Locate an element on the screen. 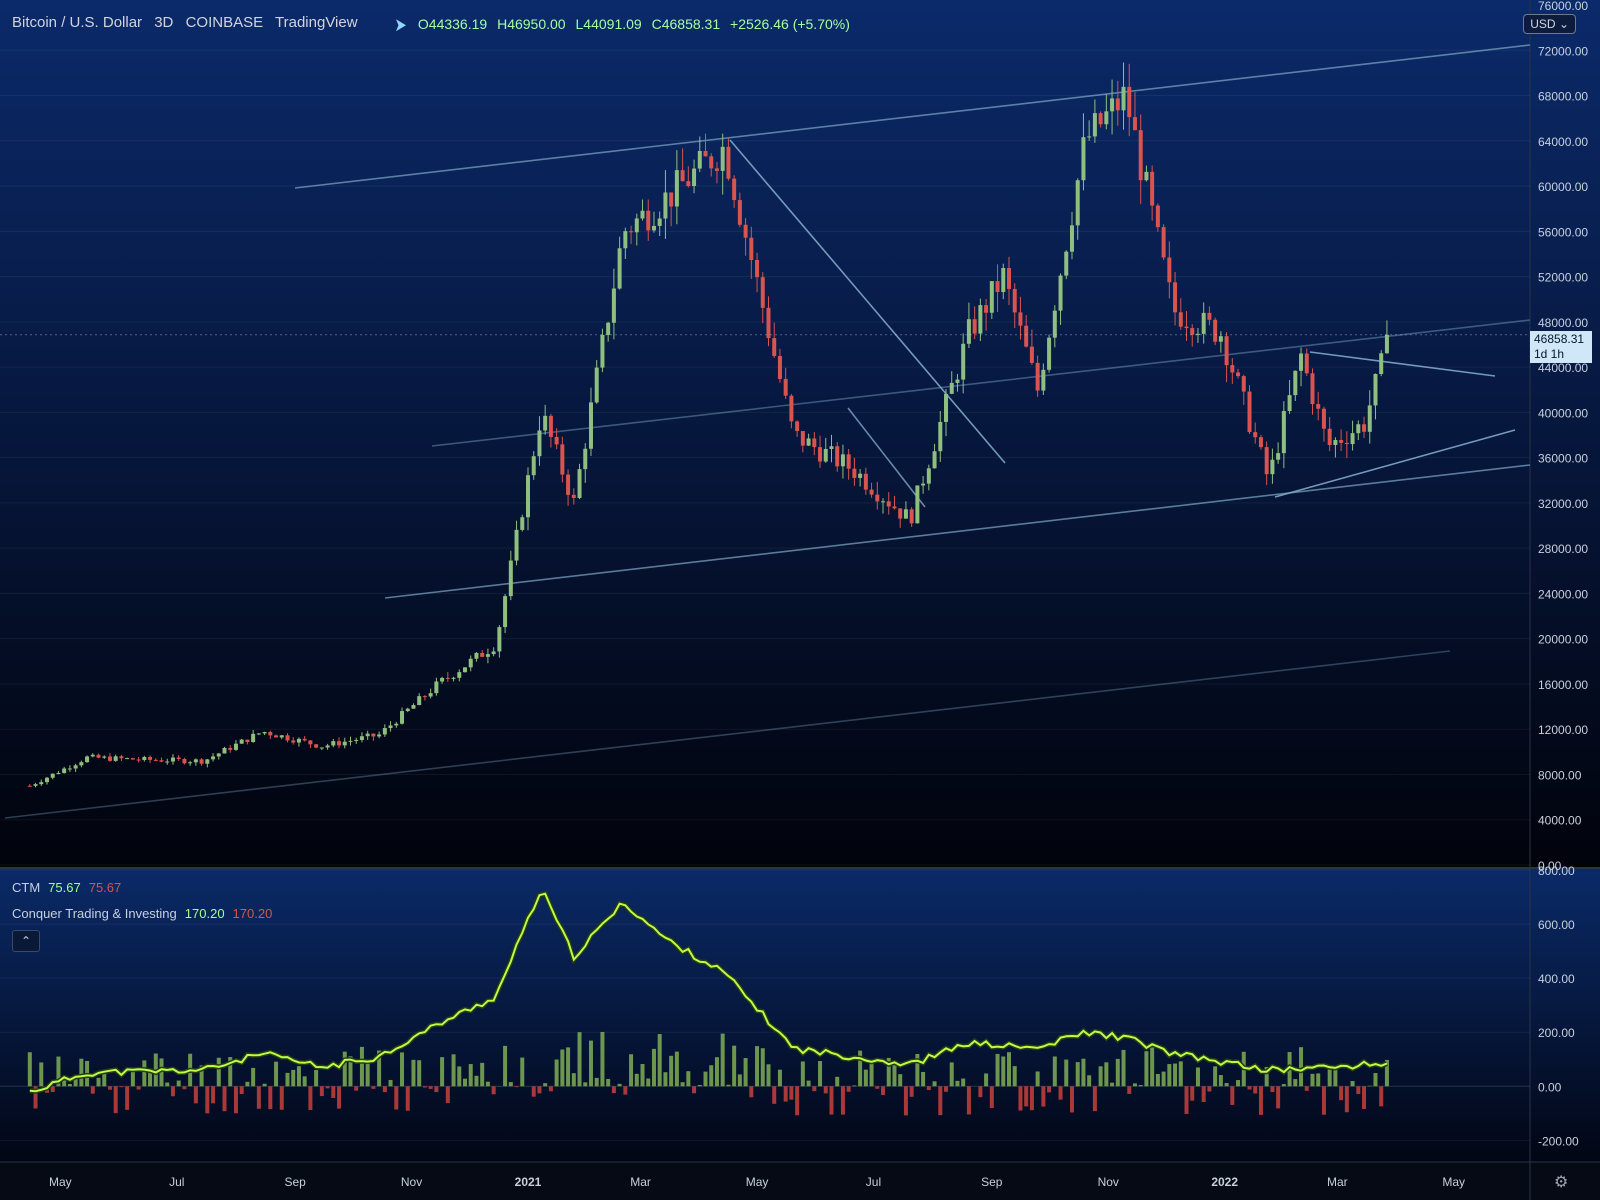 This screenshot has height=1200, width=1600. indicator-cti-legend: Conquer Trading & Investing 170.20 170.20 is located at coordinates (142, 913).